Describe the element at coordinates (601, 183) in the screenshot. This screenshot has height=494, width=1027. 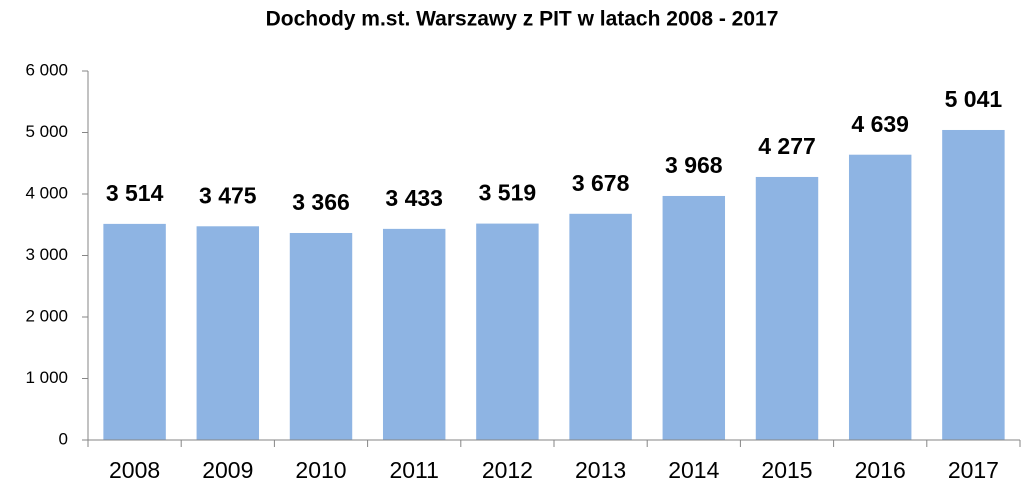
I see `data-label: 3 678` at that location.